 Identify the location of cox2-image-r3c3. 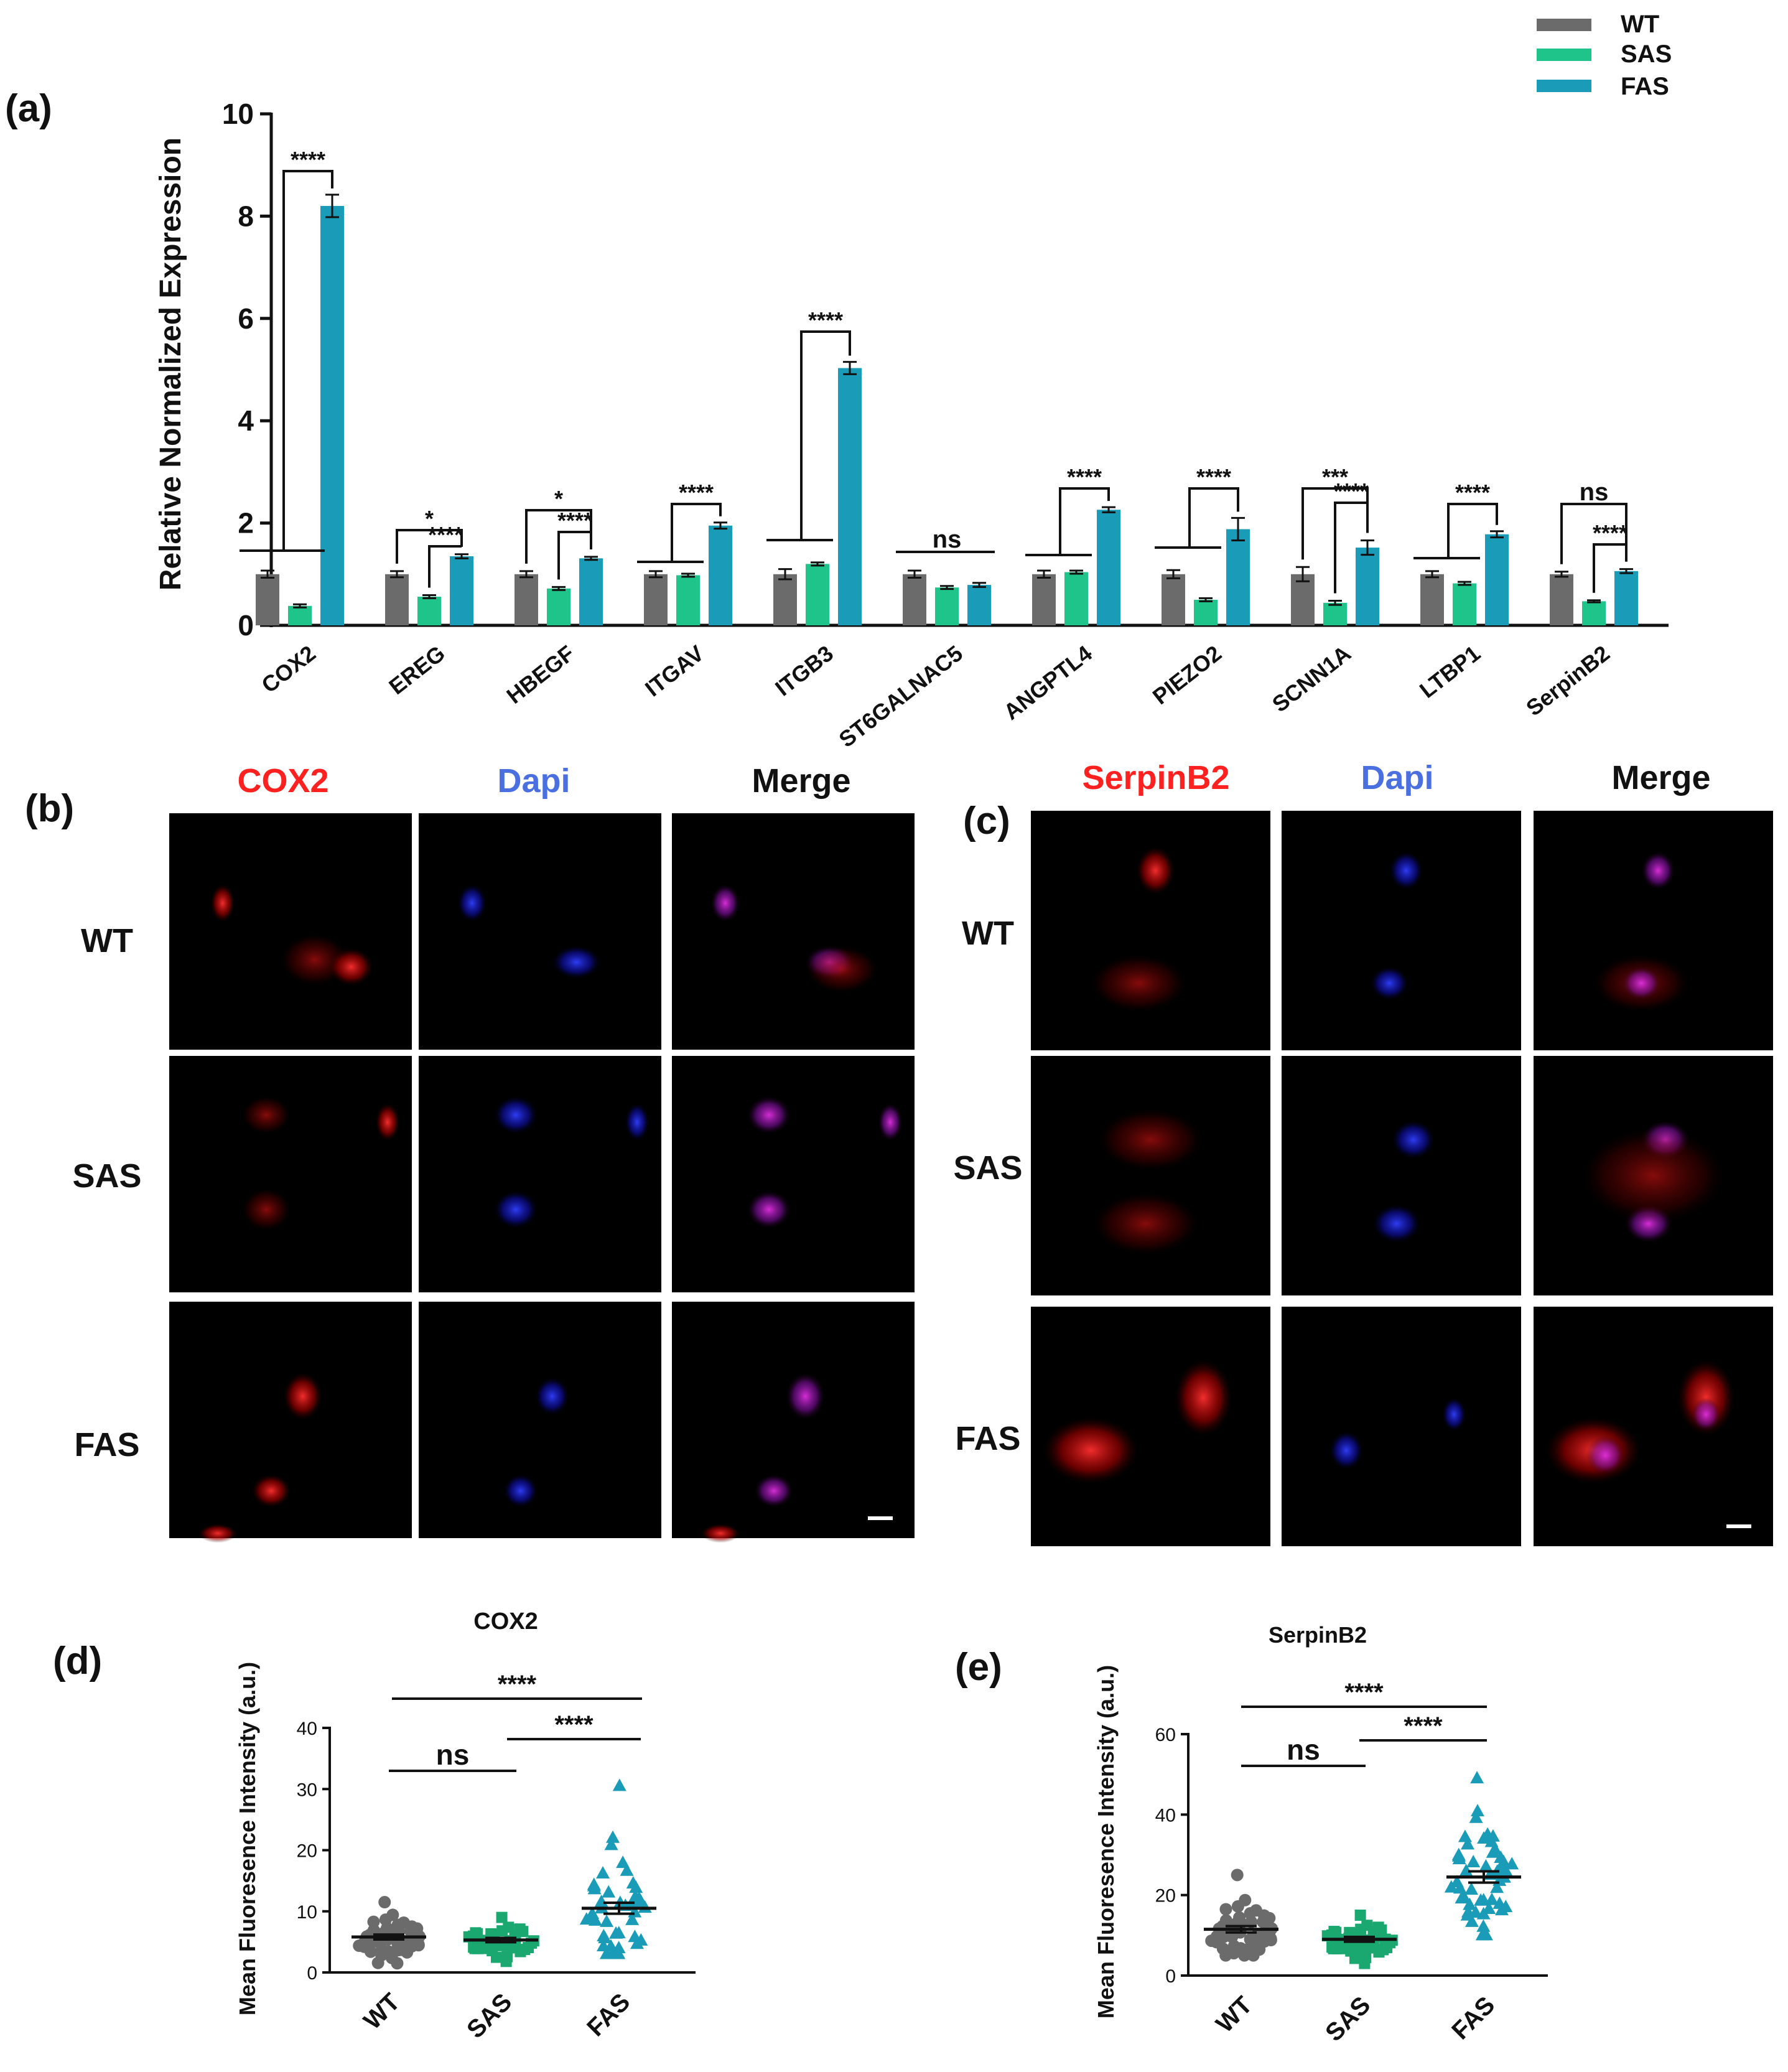
(793, 1422).